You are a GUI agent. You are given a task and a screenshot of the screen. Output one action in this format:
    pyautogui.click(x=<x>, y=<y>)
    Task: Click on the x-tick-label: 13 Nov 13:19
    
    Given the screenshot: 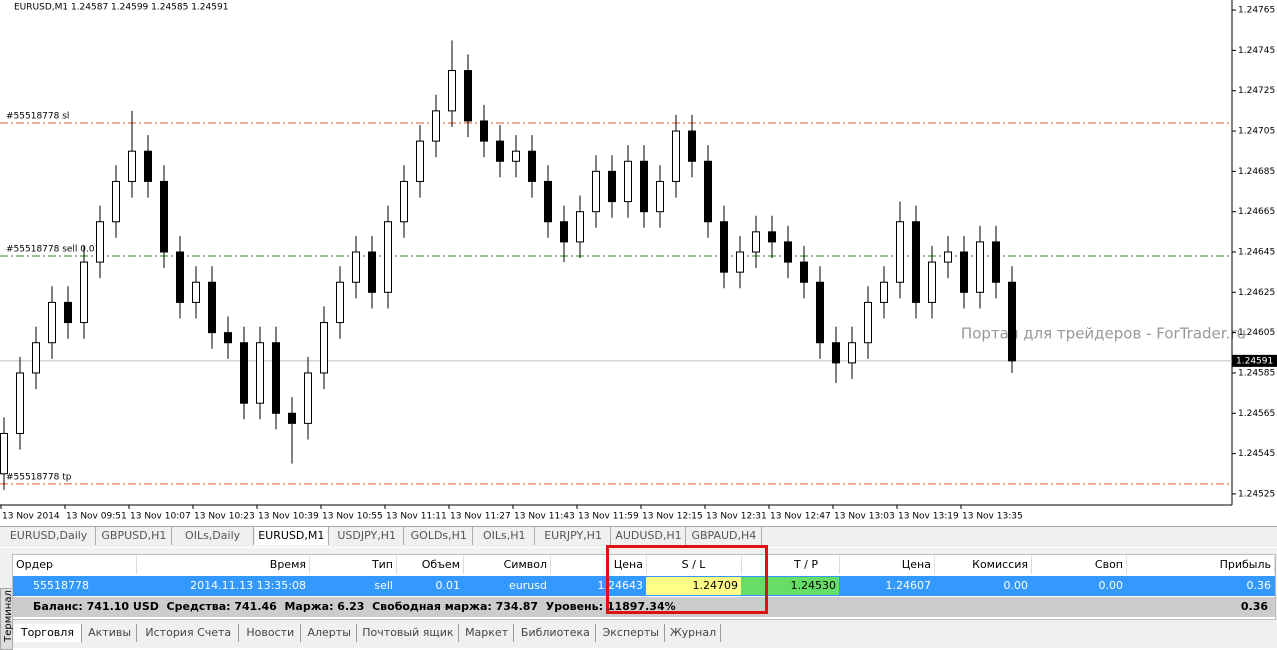 What is the action you would take?
    pyautogui.click(x=928, y=517)
    